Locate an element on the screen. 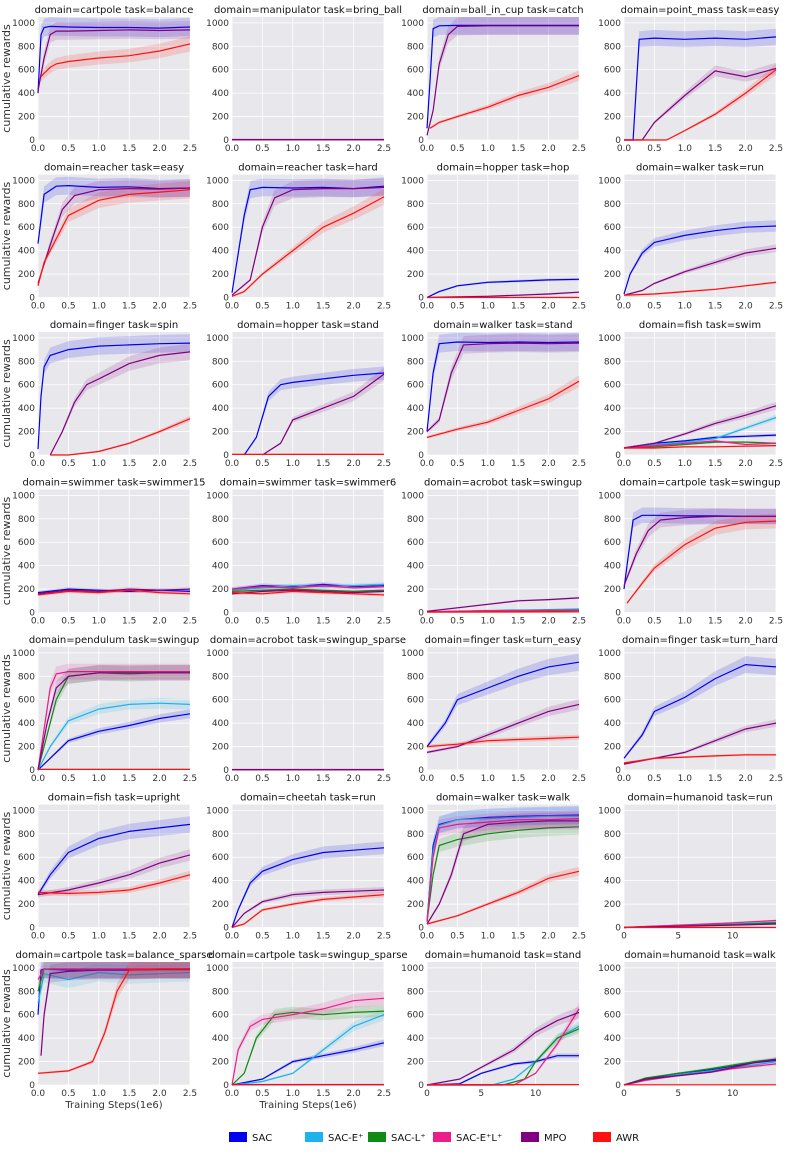 This screenshot has height=1152, width=789. panel-16-ytick-label: 1000 is located at coordinates (23, 654).